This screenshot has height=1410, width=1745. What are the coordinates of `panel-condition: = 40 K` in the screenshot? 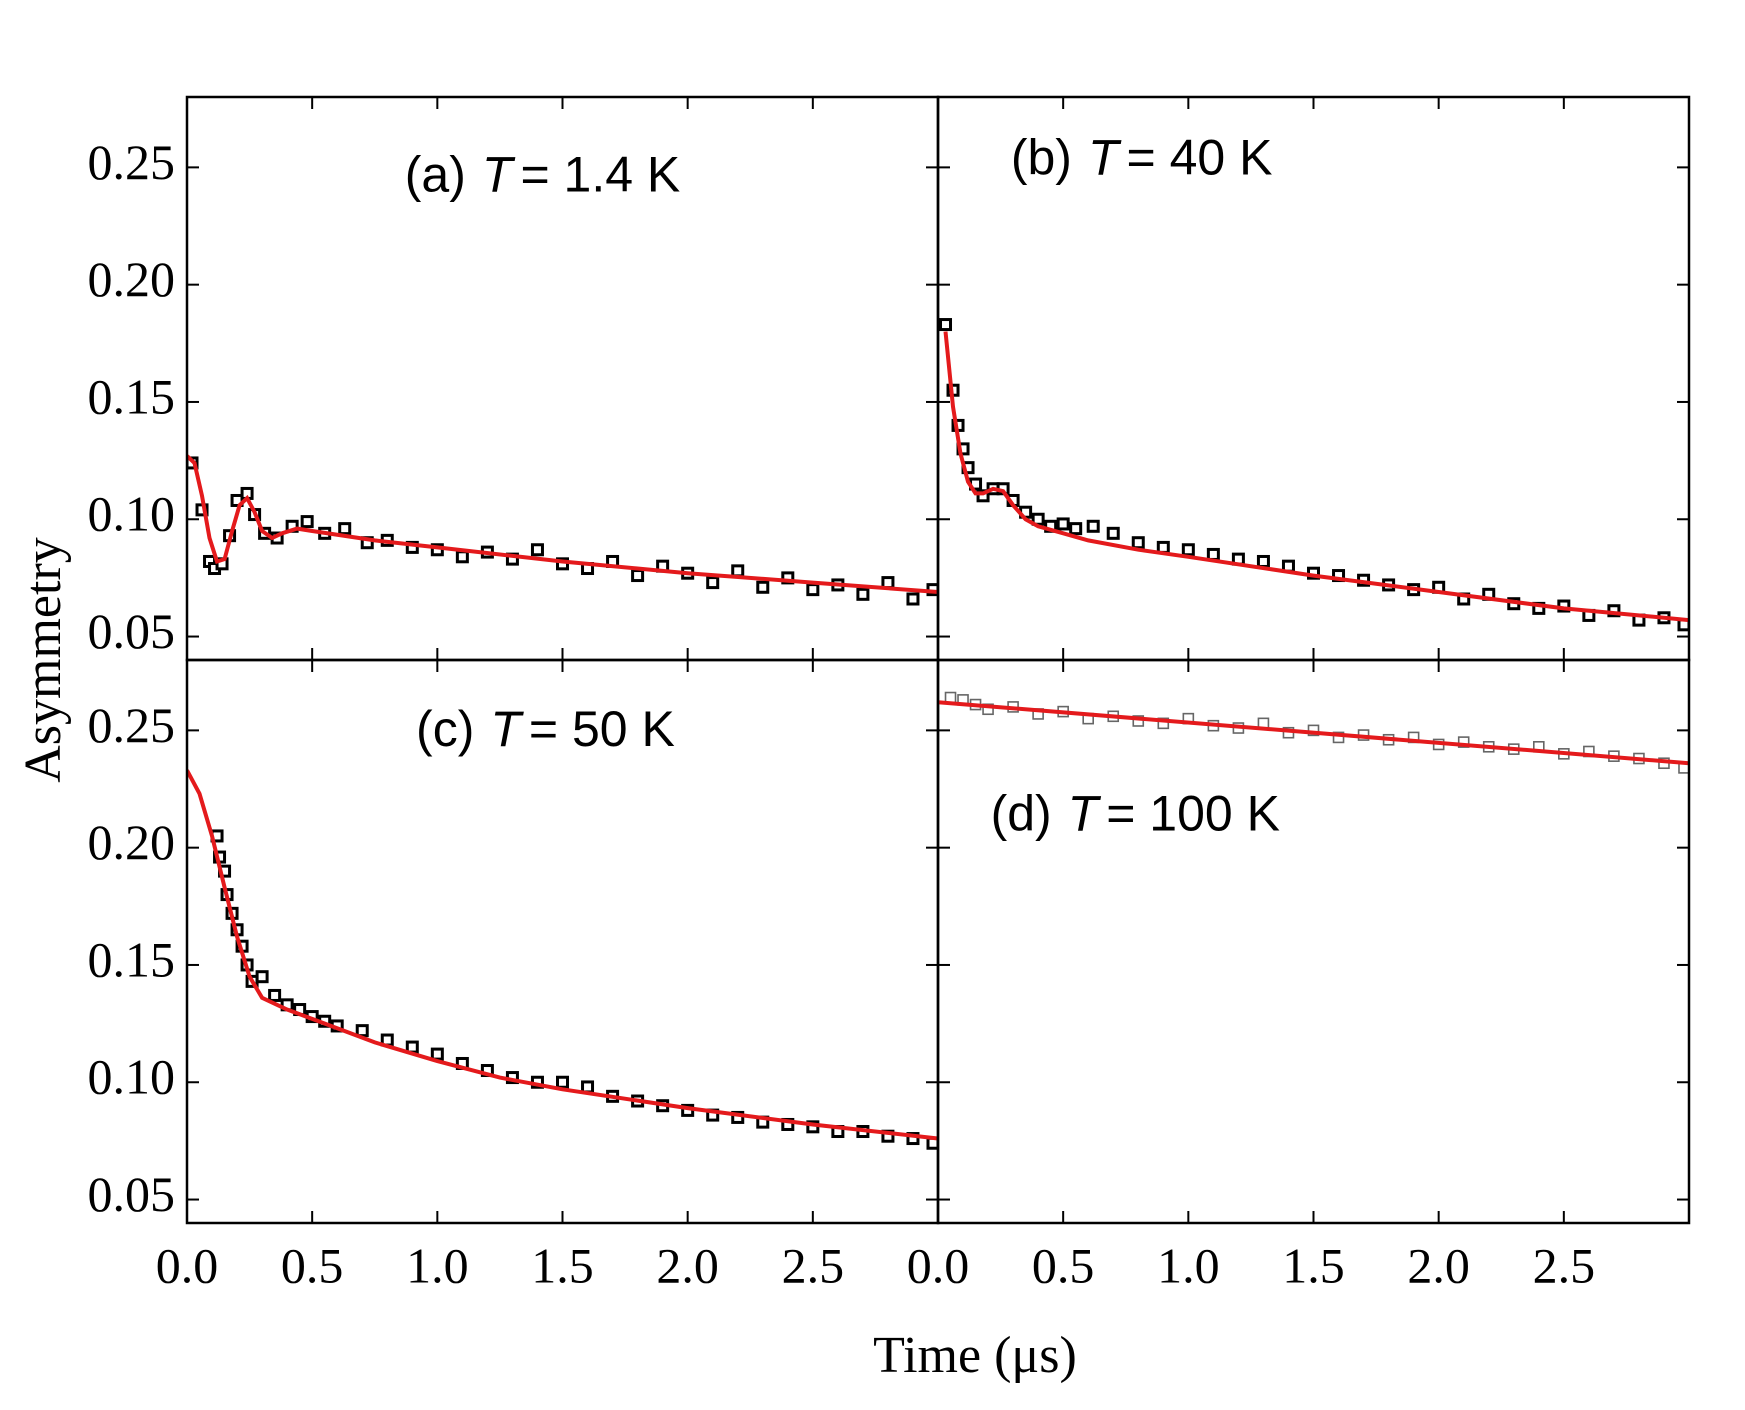 It's located at (1200, 158).